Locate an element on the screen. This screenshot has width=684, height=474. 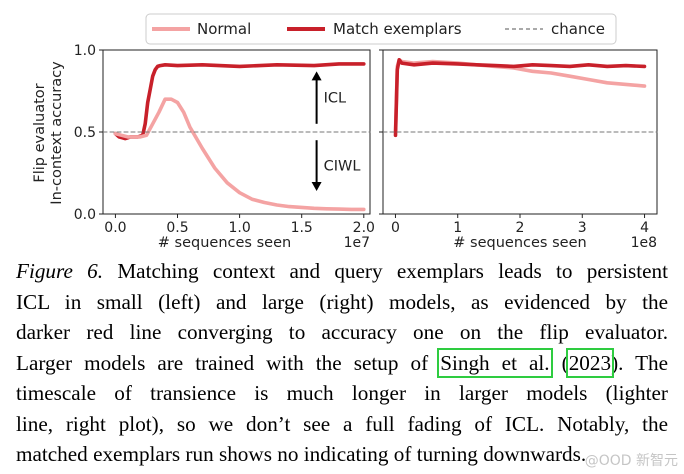
right-x-tick-label: 3 is located at coordinates (582, 228).